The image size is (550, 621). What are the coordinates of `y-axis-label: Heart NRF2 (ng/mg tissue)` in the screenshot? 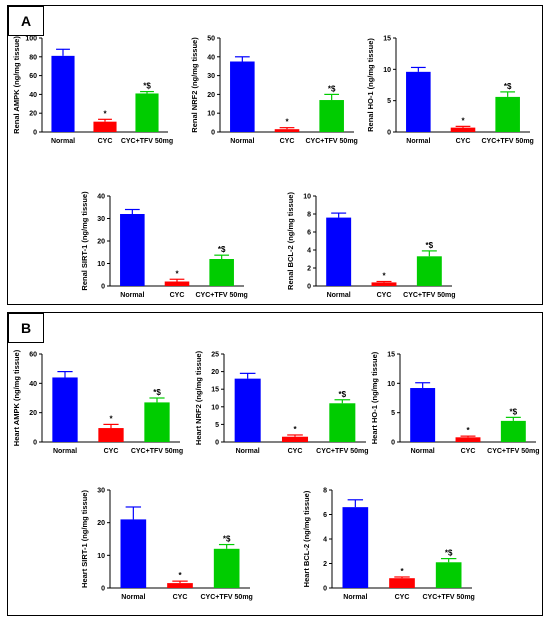 It's located at (198, 397).